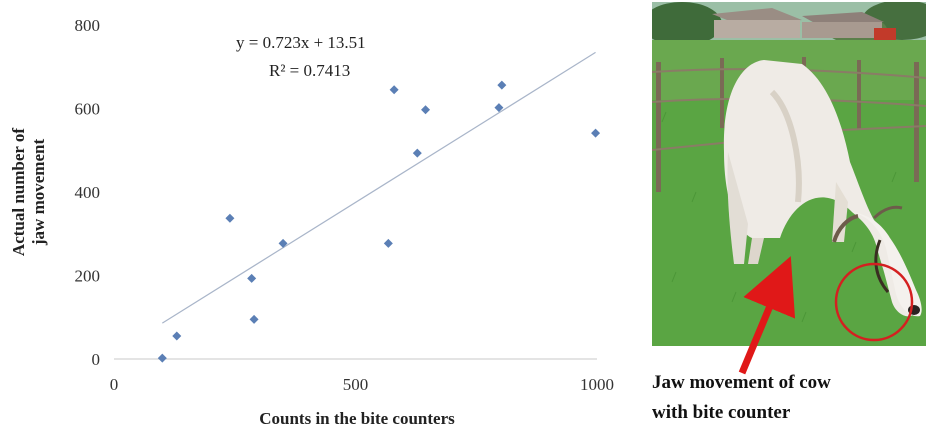 This screenshot has width=928, height=430. I want to click on x-tick-labels: 0 500 1000, so click(362, 384).